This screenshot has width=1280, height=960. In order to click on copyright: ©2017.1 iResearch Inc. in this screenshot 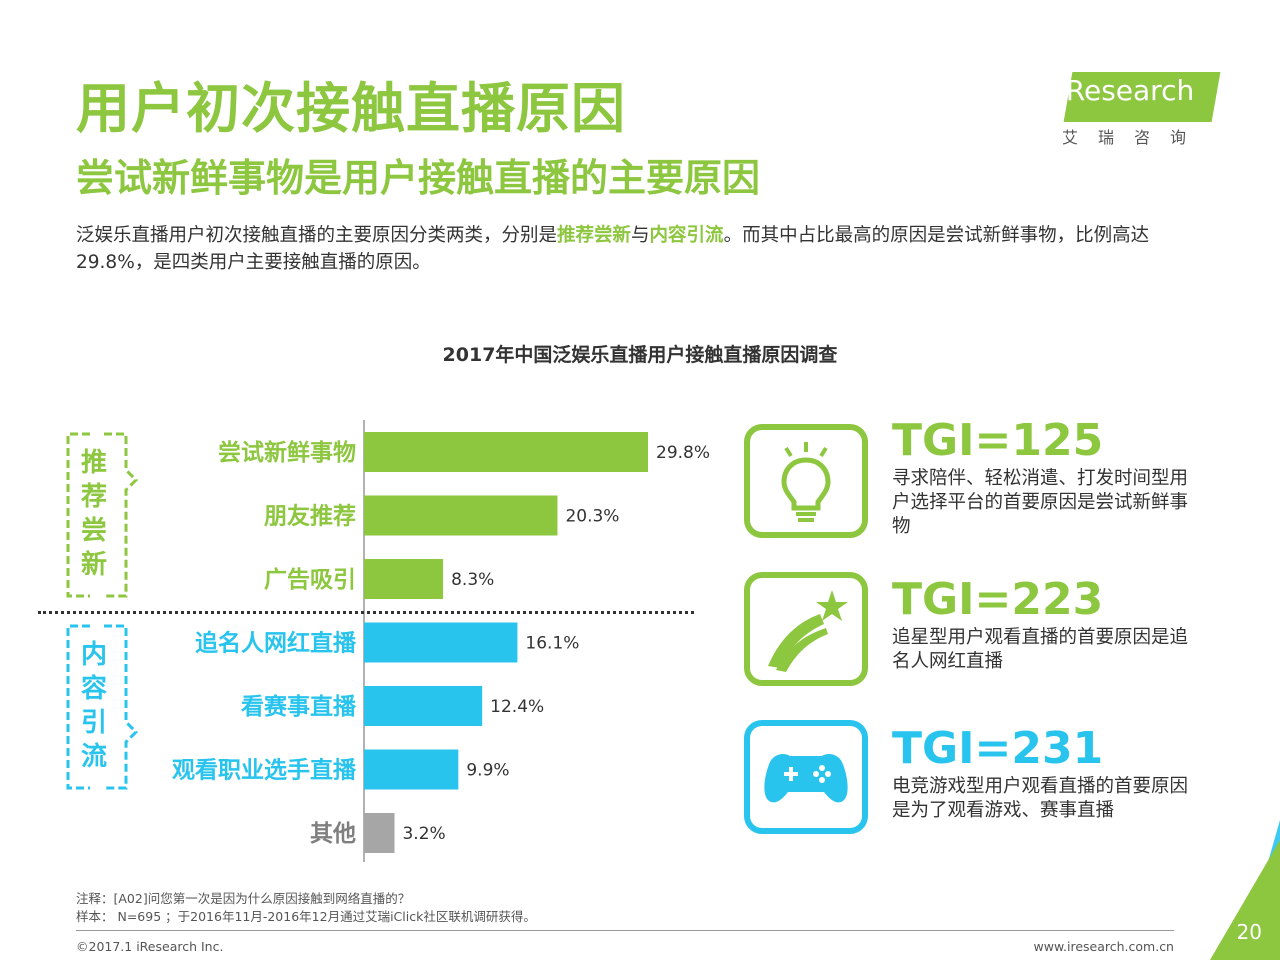, I will do `click(150, 946)`.